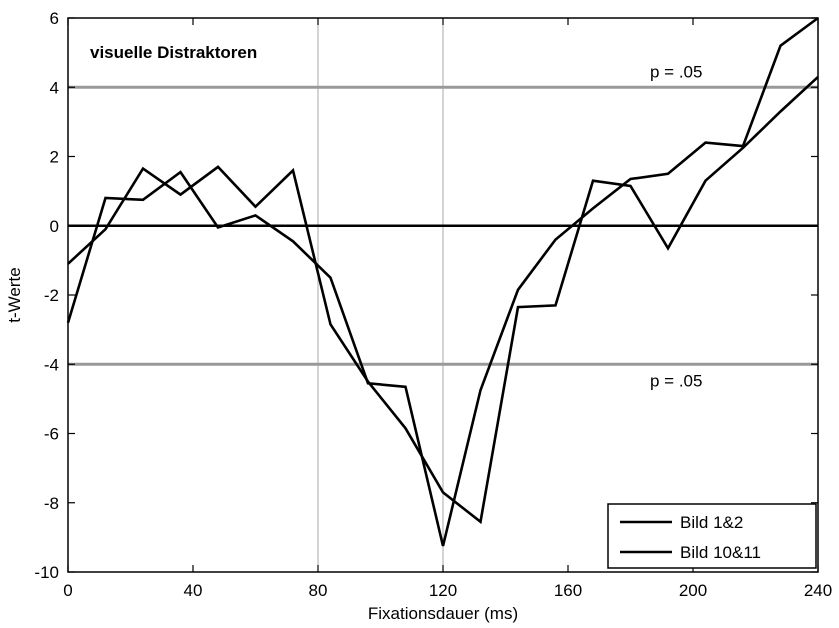 Image resolution: width=839 pixels, height=628 pixels. What do you see at coordinates (51, 503) in the screenshot?
I see `y-tick-label-1: -8` at bounding box center [51, 503].